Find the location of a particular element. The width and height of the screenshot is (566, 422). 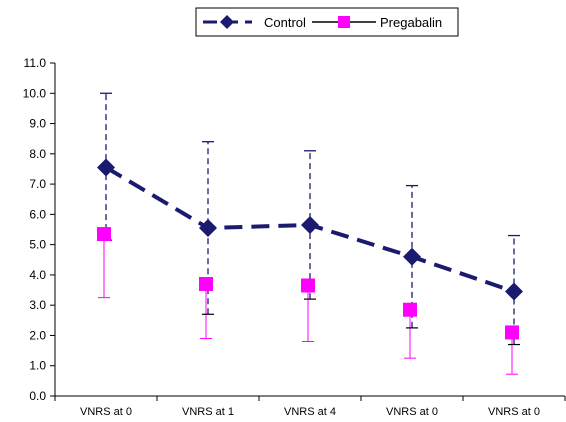

y-tick-label: 4.0 is located at coordinates (37, 275).